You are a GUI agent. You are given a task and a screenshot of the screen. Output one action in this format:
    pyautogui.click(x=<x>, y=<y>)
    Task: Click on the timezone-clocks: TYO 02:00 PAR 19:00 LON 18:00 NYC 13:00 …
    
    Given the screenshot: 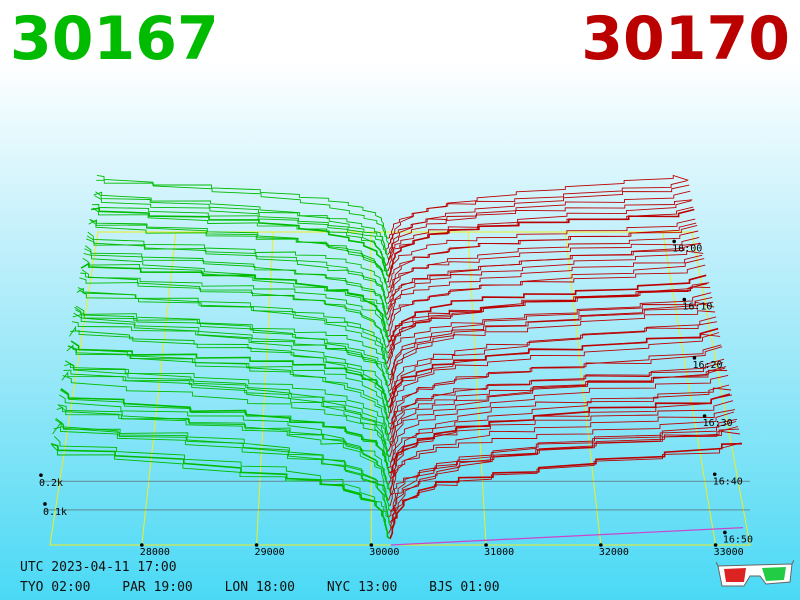 What is the action you would take?
    pyautogui.click(x=272, y=587)
    